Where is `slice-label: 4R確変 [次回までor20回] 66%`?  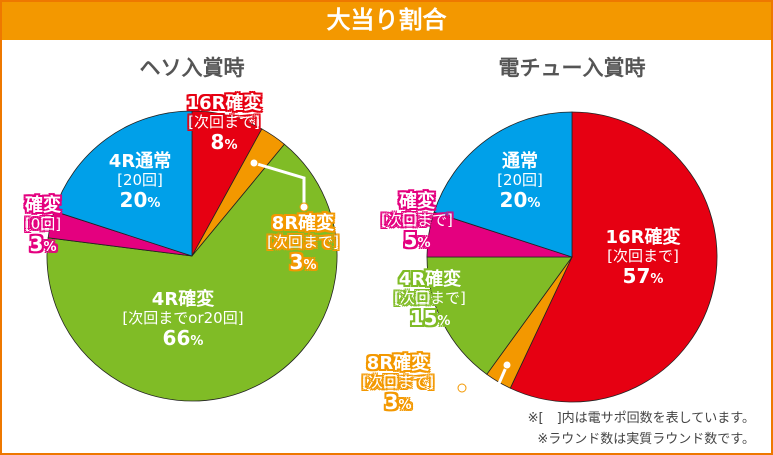
slice-label: 4R確変 [次回までor20回] 66% is located at coordinates (183, 319).